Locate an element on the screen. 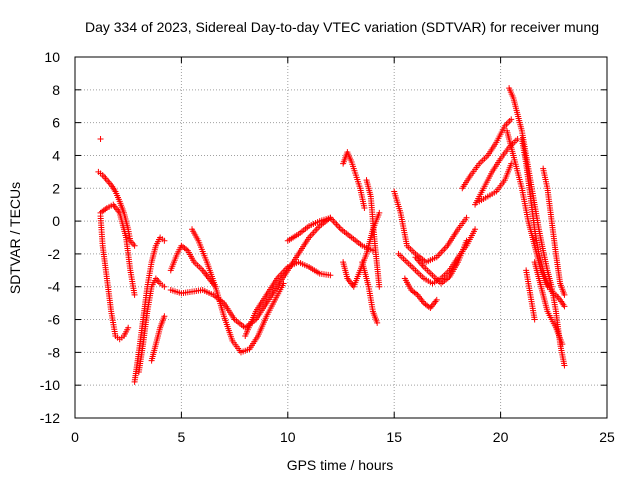 Image resolution: width=640 pixels, height=480 pixels. y-tick-label: -6 is located at coordinates (54, 320).